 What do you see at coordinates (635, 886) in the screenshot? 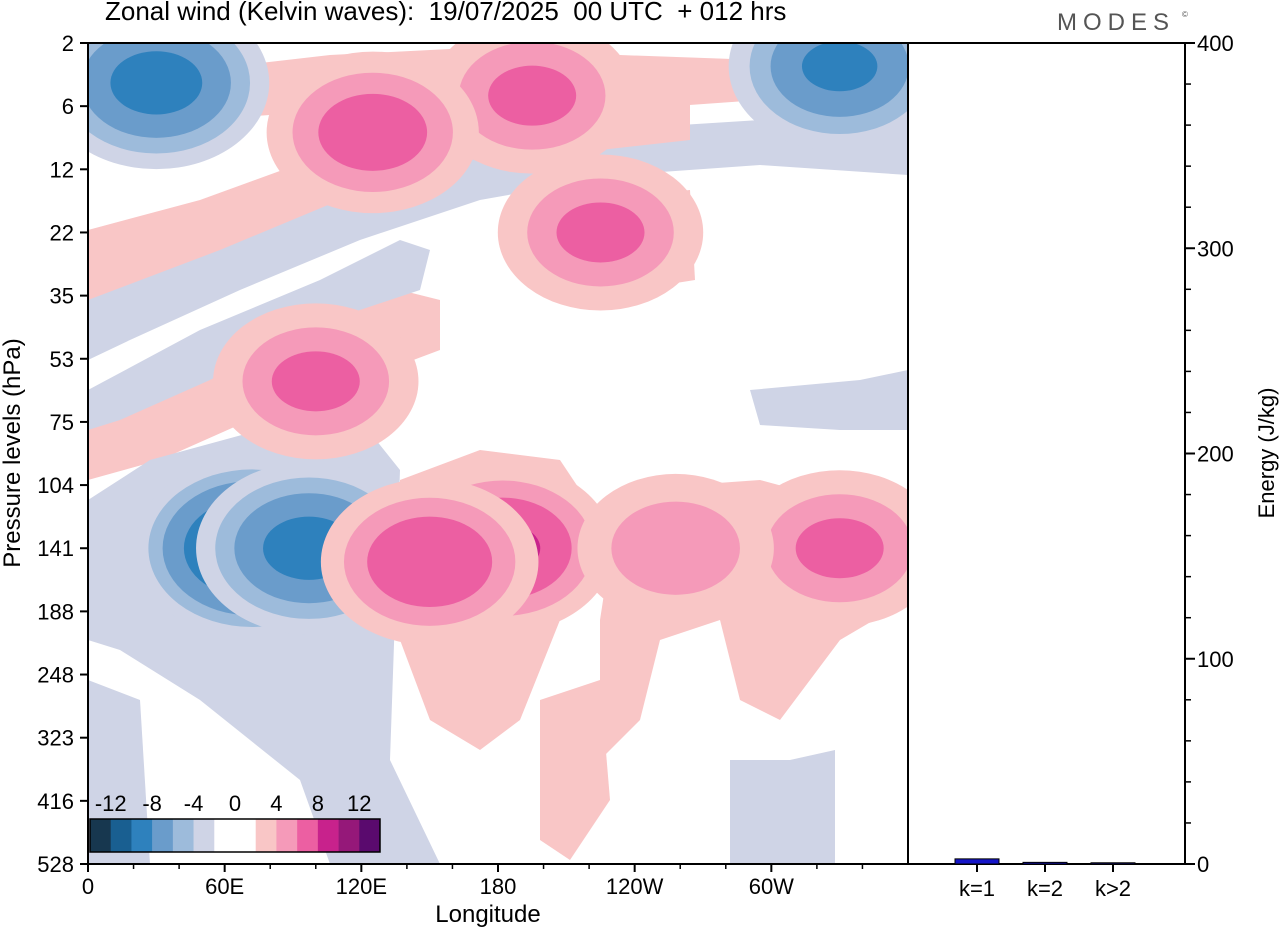
I see `x-tick-label: 120W` at bounding box center [635, 886].